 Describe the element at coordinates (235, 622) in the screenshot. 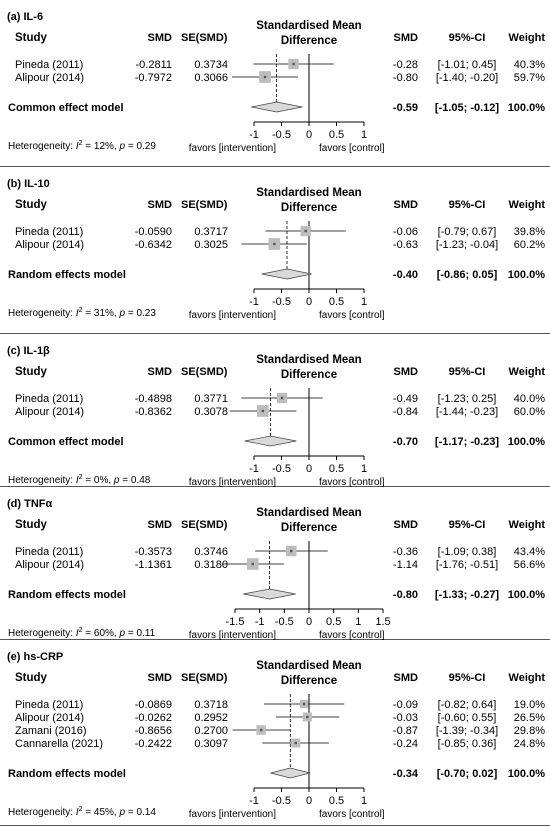

I see `x-axis-tick-label: -1.5` at that location.